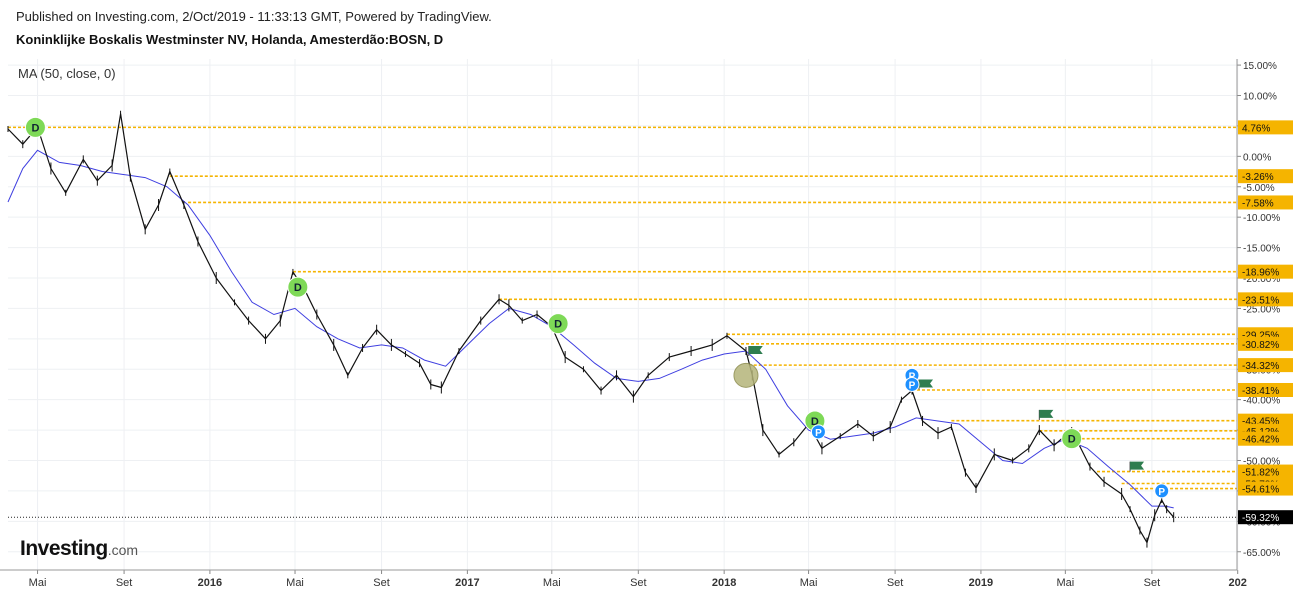 The width and height of the screenshot is (1299, 595). What do you see at coordinates (1259, 188) in the screenshot?
I see `y-tick-label: -5.00%` at bounding box center [1259, 188].